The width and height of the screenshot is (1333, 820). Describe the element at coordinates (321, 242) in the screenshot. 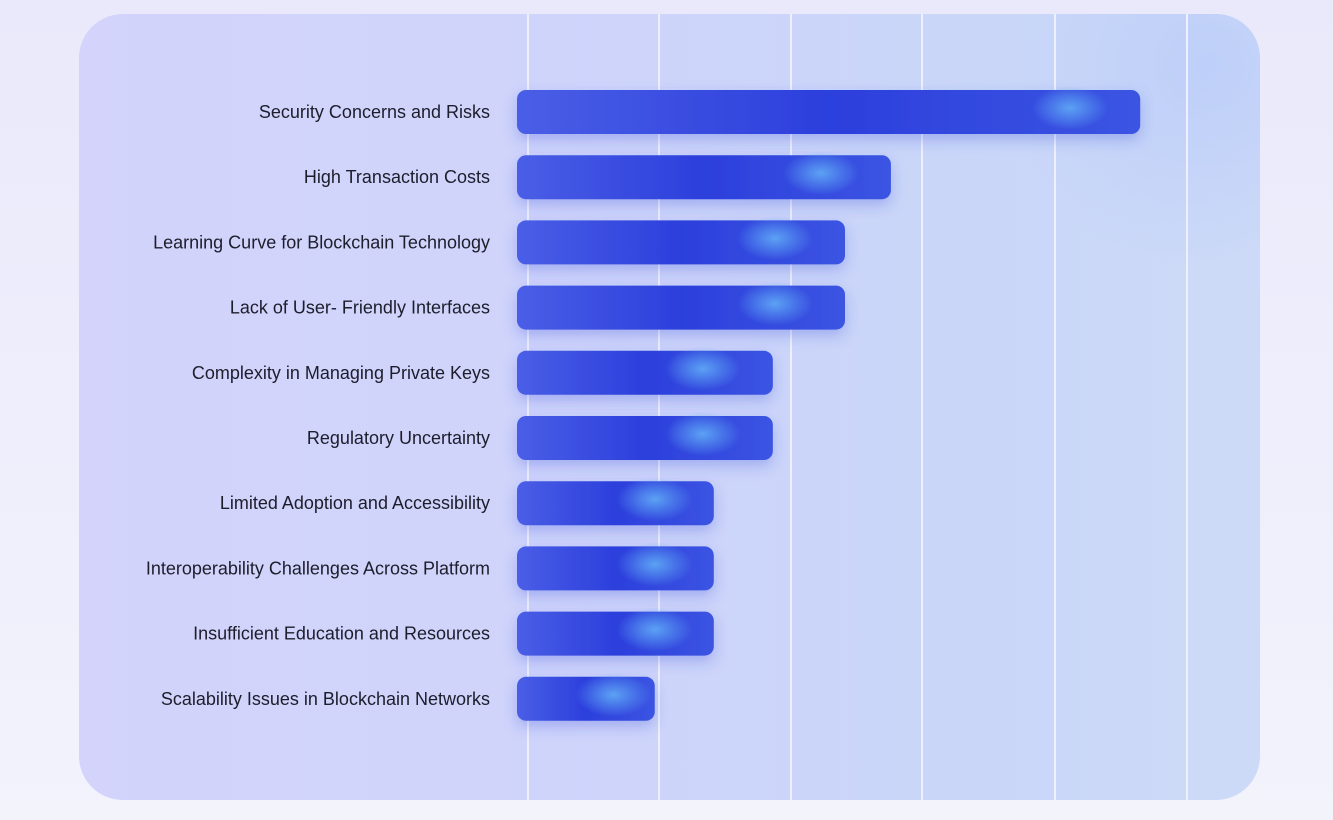

I see `category-label: Learning Curve for Blockchain Technology` at that location.